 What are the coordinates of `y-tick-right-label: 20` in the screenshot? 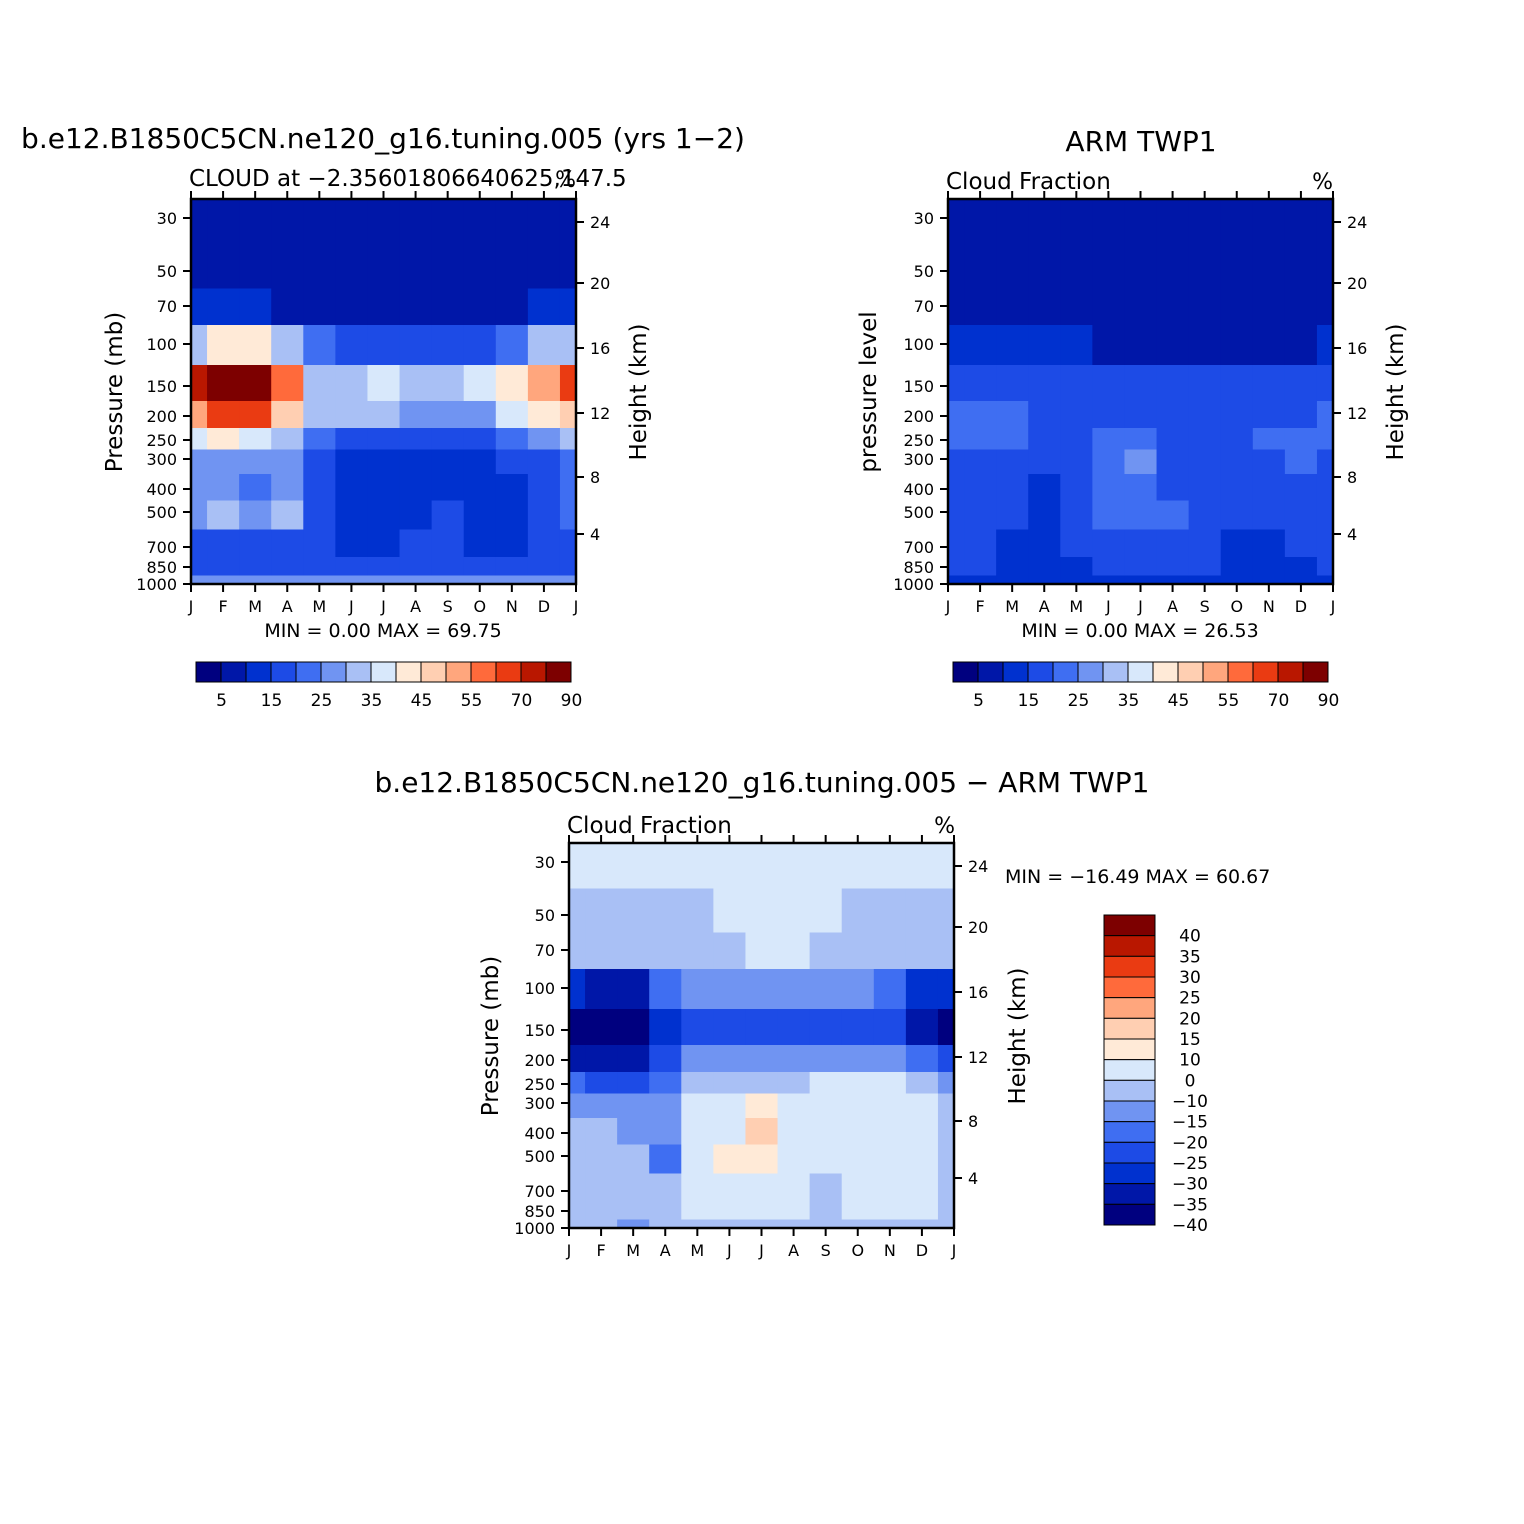 It's located at (1357, 283).